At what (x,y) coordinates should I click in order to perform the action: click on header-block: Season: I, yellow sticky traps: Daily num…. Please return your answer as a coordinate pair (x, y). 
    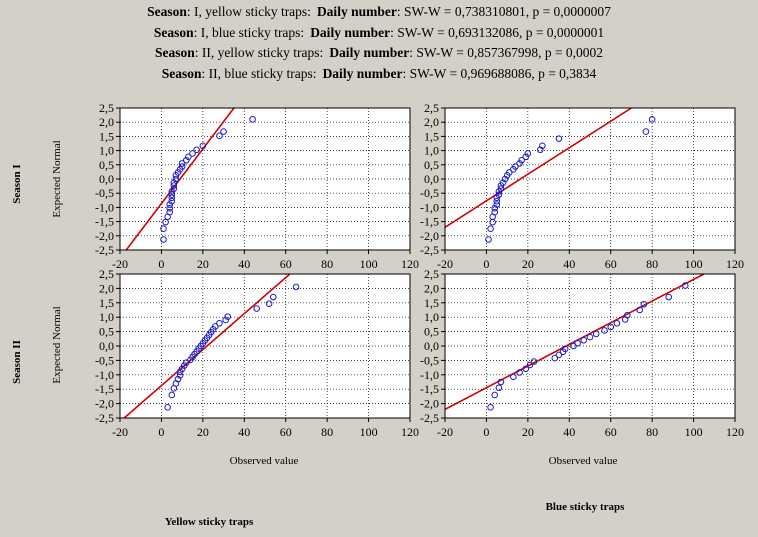
    Looking at the image, I should click on (379, 42).